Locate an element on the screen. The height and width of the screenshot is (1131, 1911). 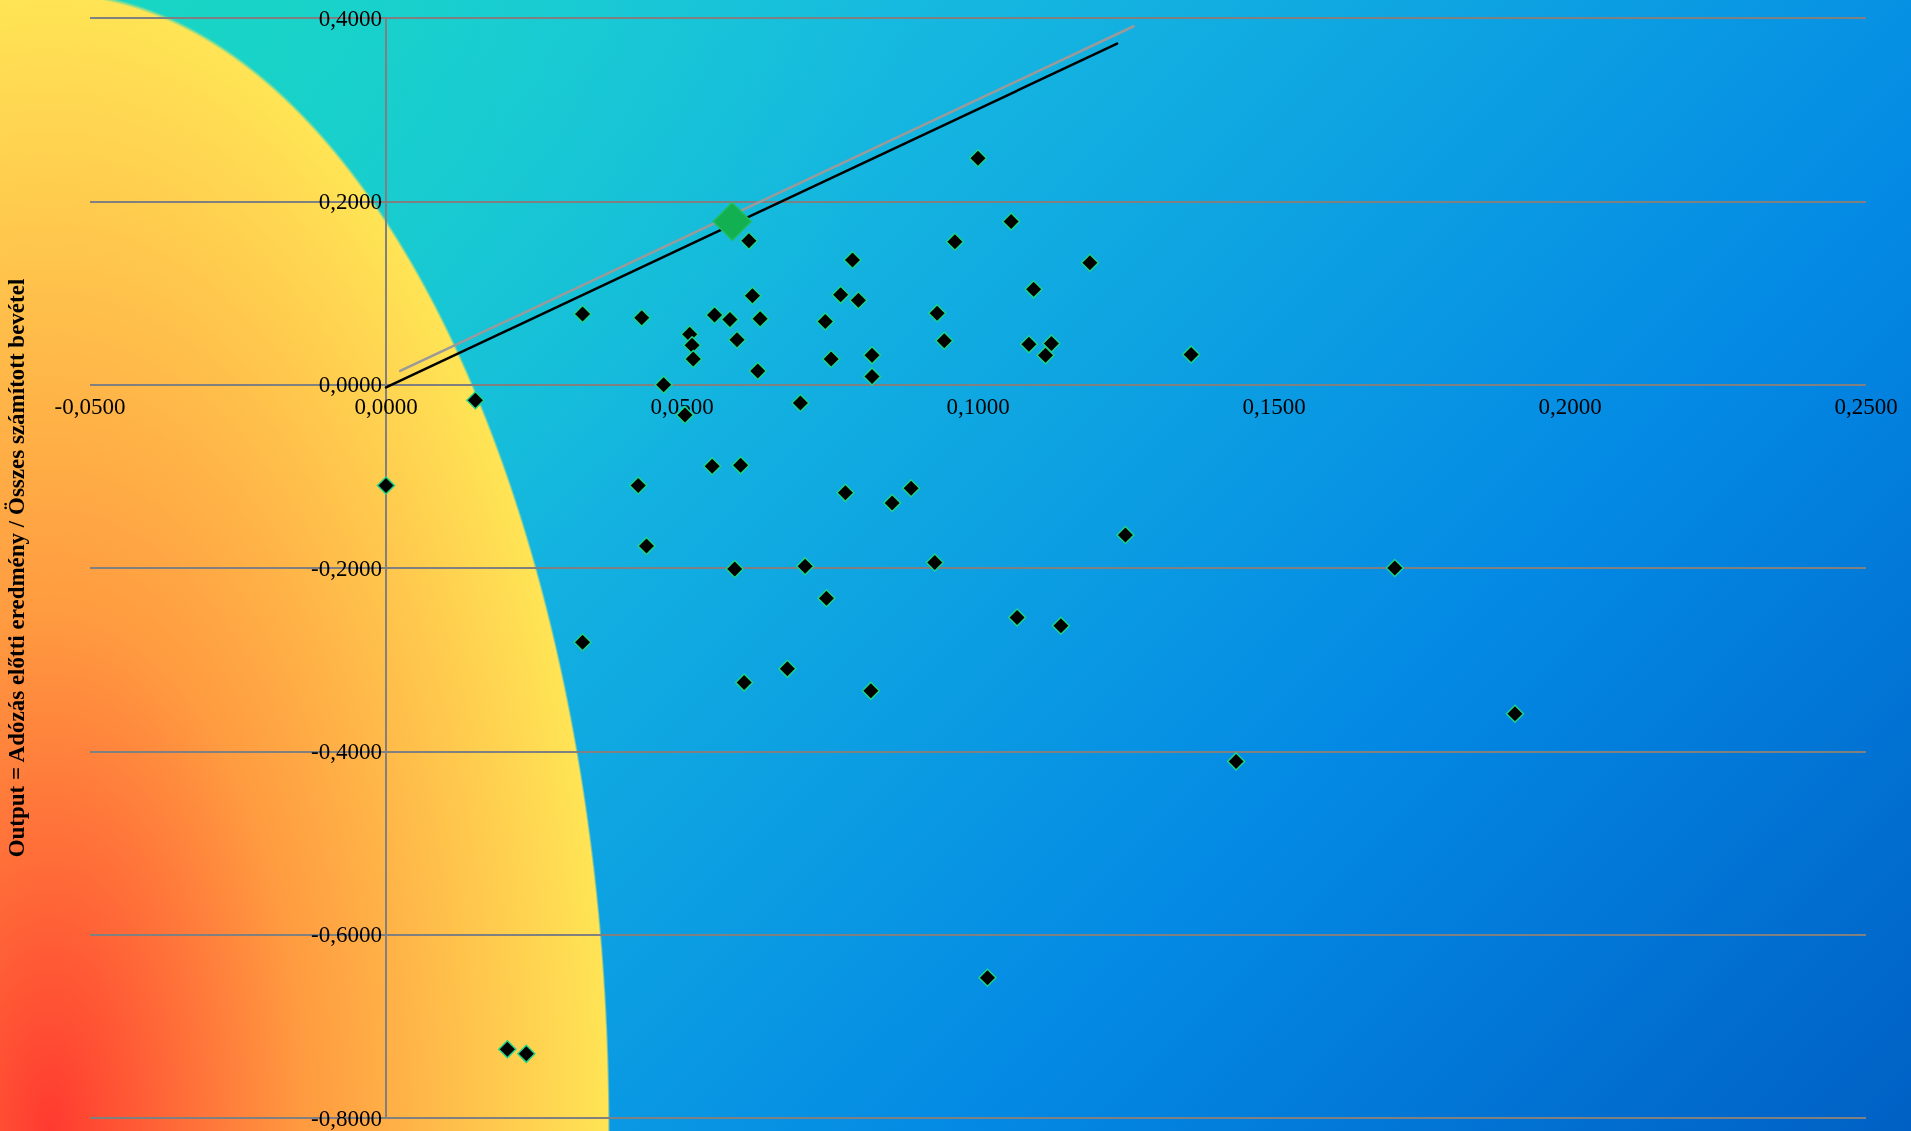
x-tick-label: -0,0500 is located at coordinates (90, 406).